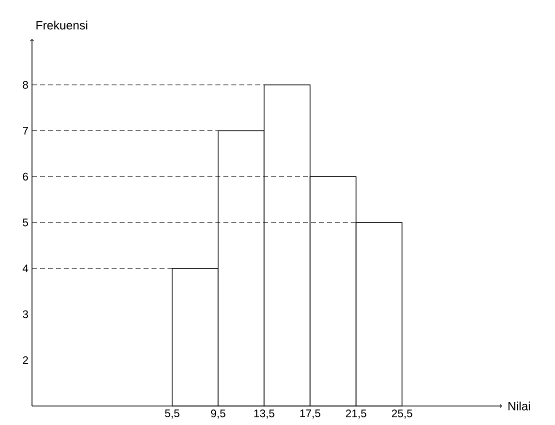 The image size is (555, 425). Describe the element at coordinates (25, 176) in the screenshot. I see `y-tick-label: 6` at that location.